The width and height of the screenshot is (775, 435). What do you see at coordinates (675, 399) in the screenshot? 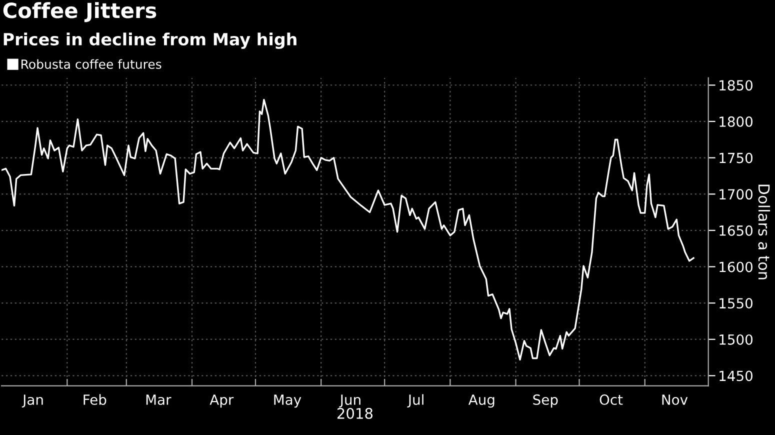
I see `x-tick-label: Nov` at bounding box center [675, 399].